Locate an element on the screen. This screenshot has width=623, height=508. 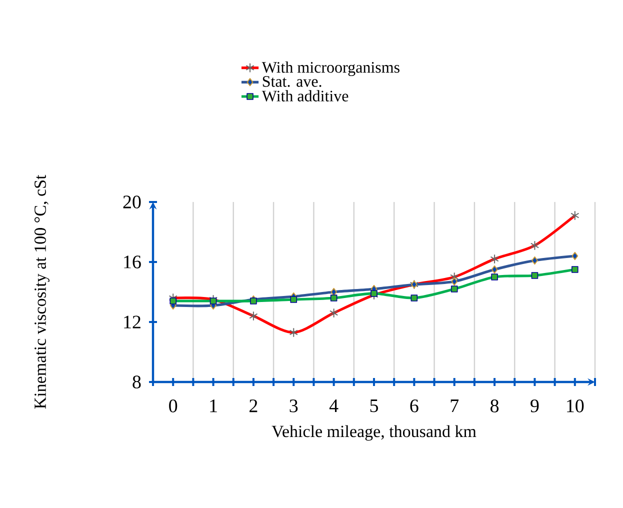
x-tick-label: 4 is located at coordinates (333, 406).